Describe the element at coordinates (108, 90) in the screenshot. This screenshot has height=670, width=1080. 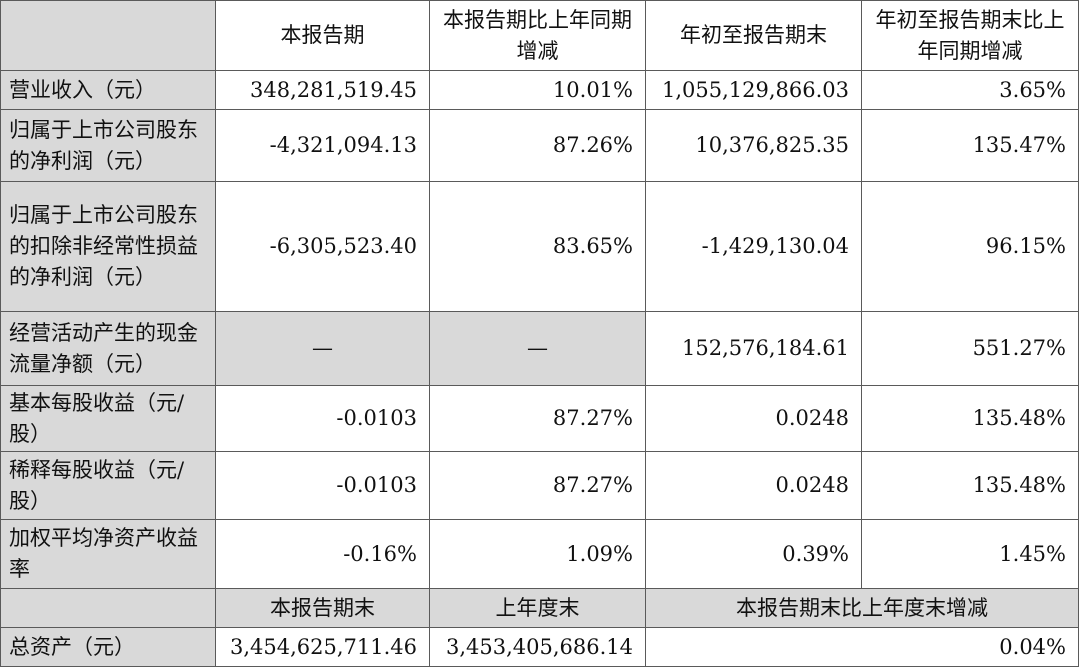
I see `row-label: 营业收入（元）` at that location.